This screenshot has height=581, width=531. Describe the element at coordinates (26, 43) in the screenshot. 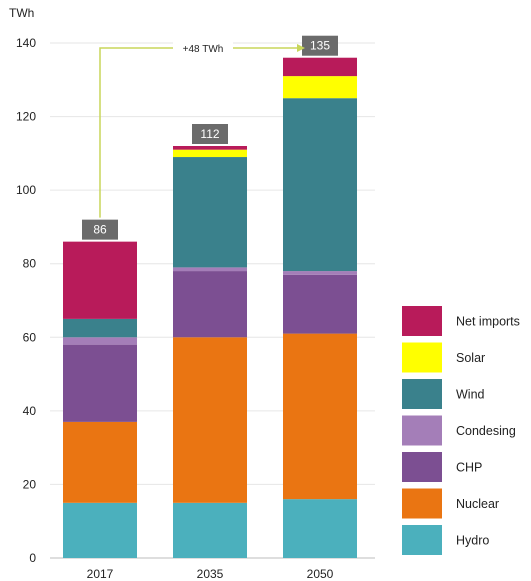

I see `y-tick-label: 140` at that location.